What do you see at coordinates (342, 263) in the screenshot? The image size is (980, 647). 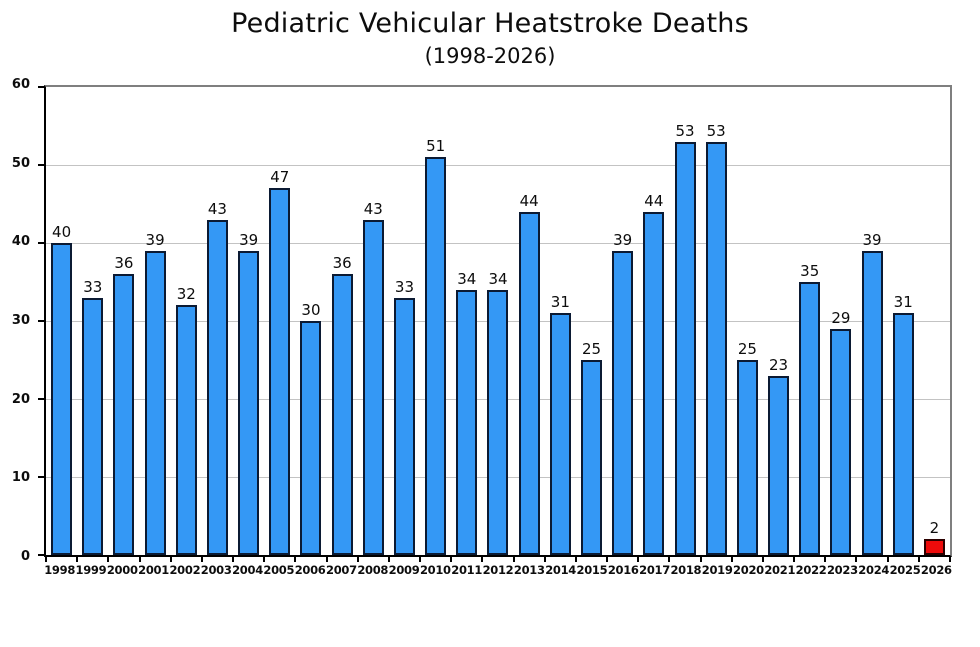 I see `bar-value-label-2007: 36` at bounding box center [342, 263].